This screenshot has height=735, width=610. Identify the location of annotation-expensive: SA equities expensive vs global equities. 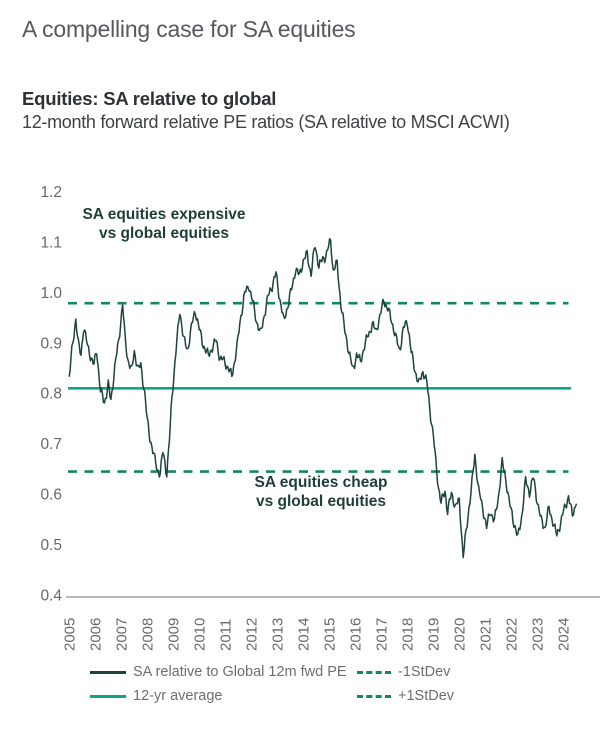
(163, 225).